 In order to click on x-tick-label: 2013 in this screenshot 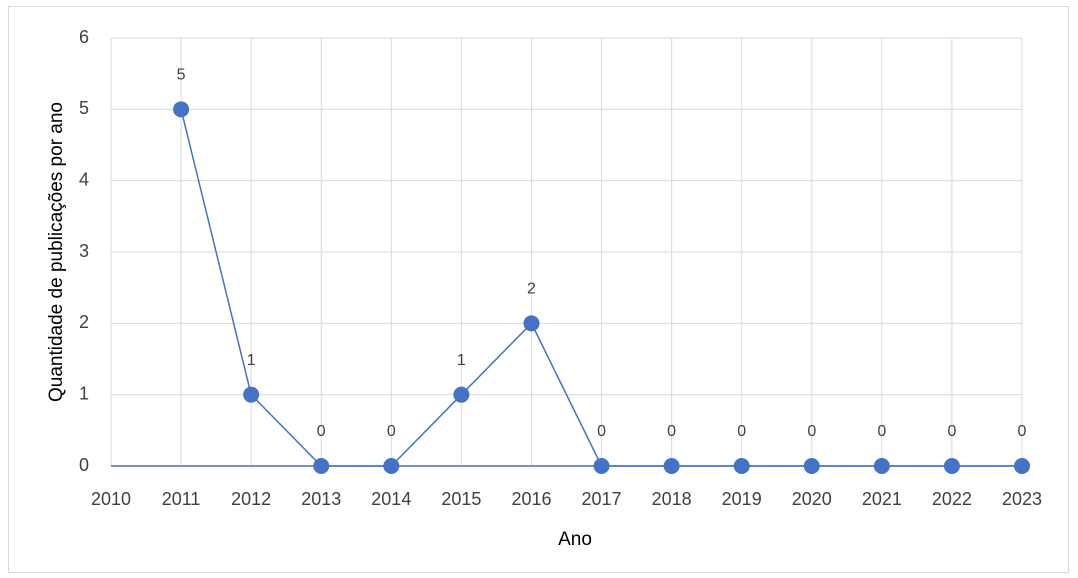, I will do `click(321, 499)`.